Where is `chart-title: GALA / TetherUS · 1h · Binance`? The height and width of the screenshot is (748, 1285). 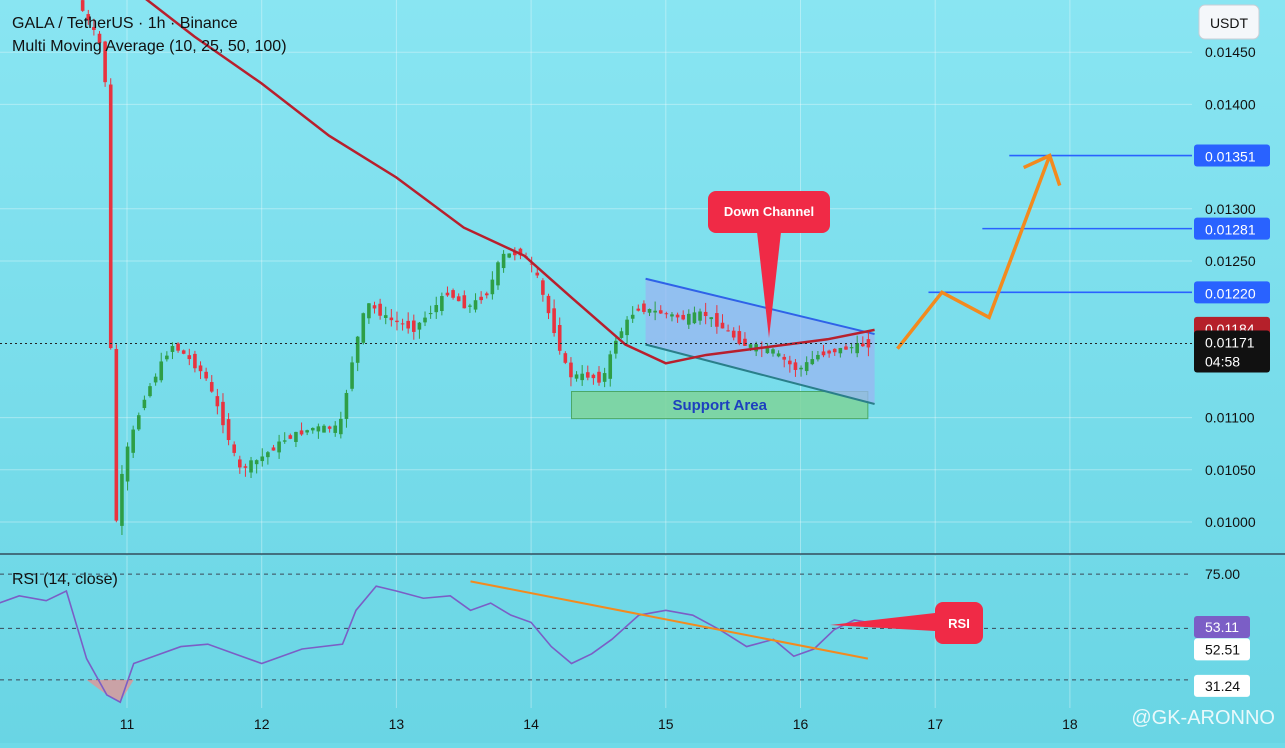
chart-title: GALA / TetherUS · 1h · Binance is located at coordinates (125, 23).